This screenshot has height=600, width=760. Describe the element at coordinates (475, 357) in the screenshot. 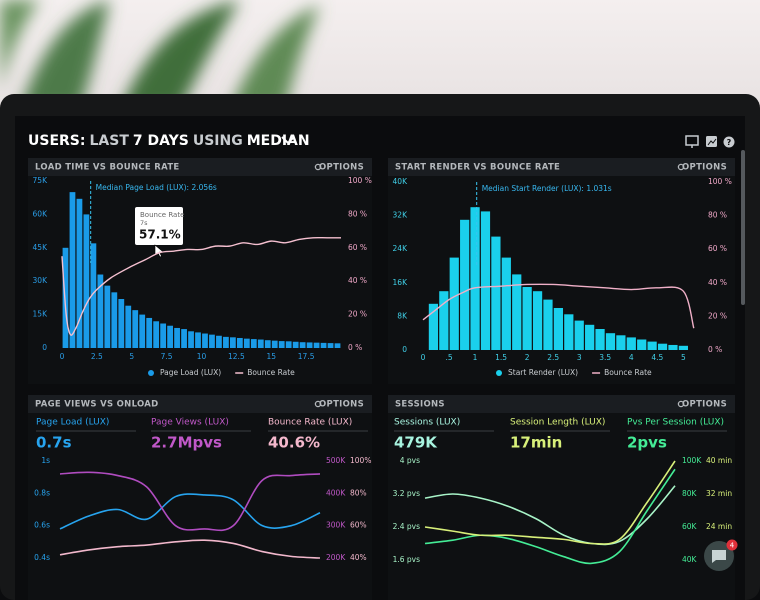

I see `x-tick-label: 1` at that location.